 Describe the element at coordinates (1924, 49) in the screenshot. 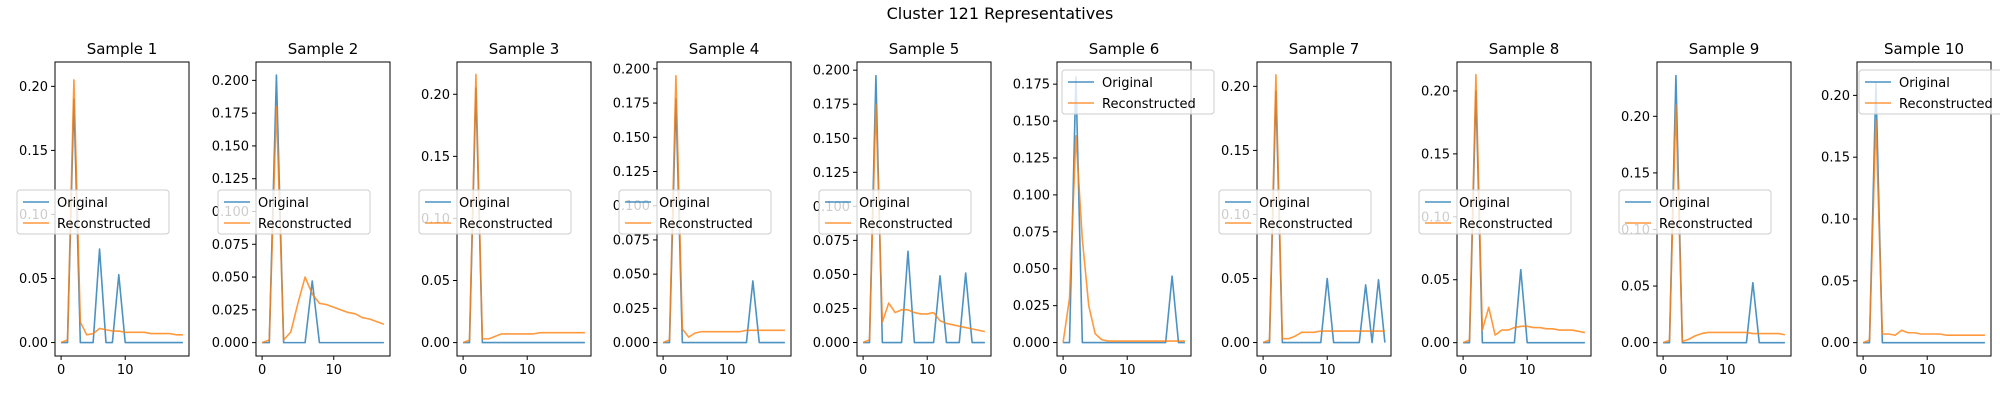

I see `subplot-title: Sample 10` at that location.